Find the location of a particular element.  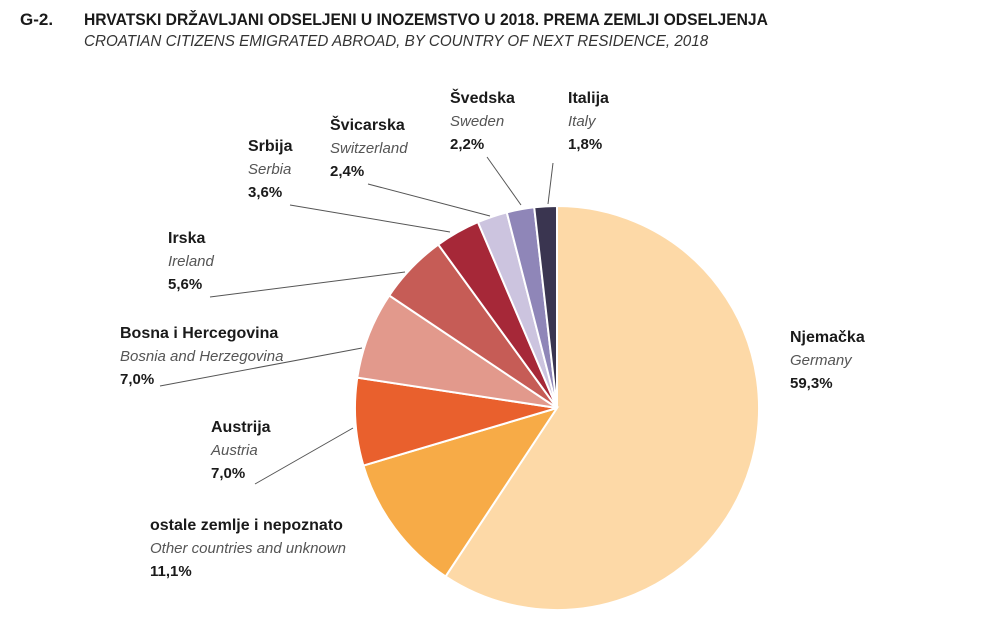

slice-label-serbia-hr: Srbija is located at coordinates (270, 146).